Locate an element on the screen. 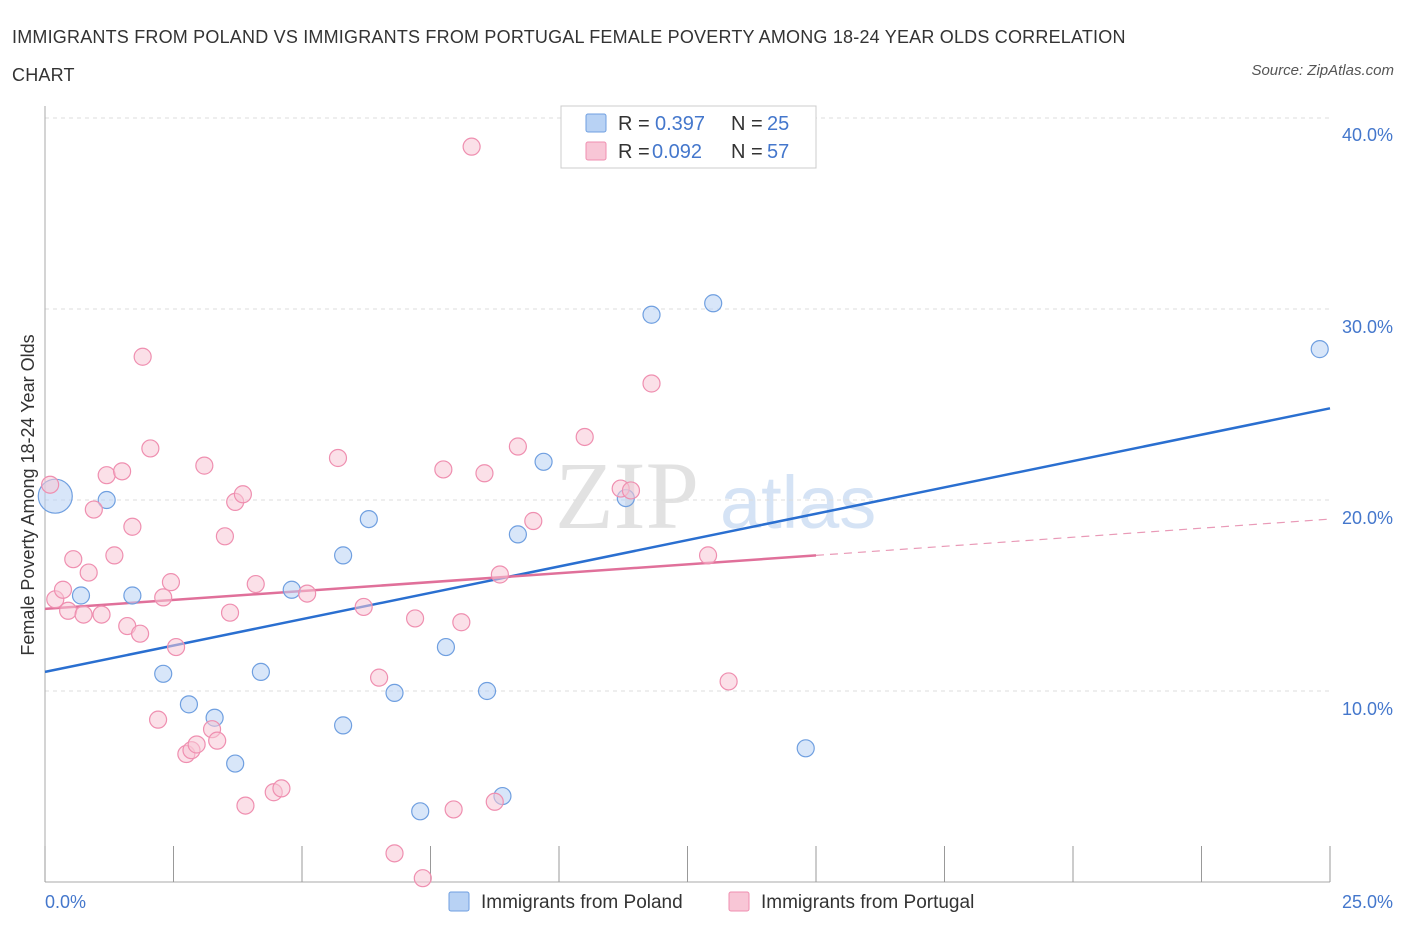  y-tick-label-20: 20.0% is located at coordinates (1367, 518).